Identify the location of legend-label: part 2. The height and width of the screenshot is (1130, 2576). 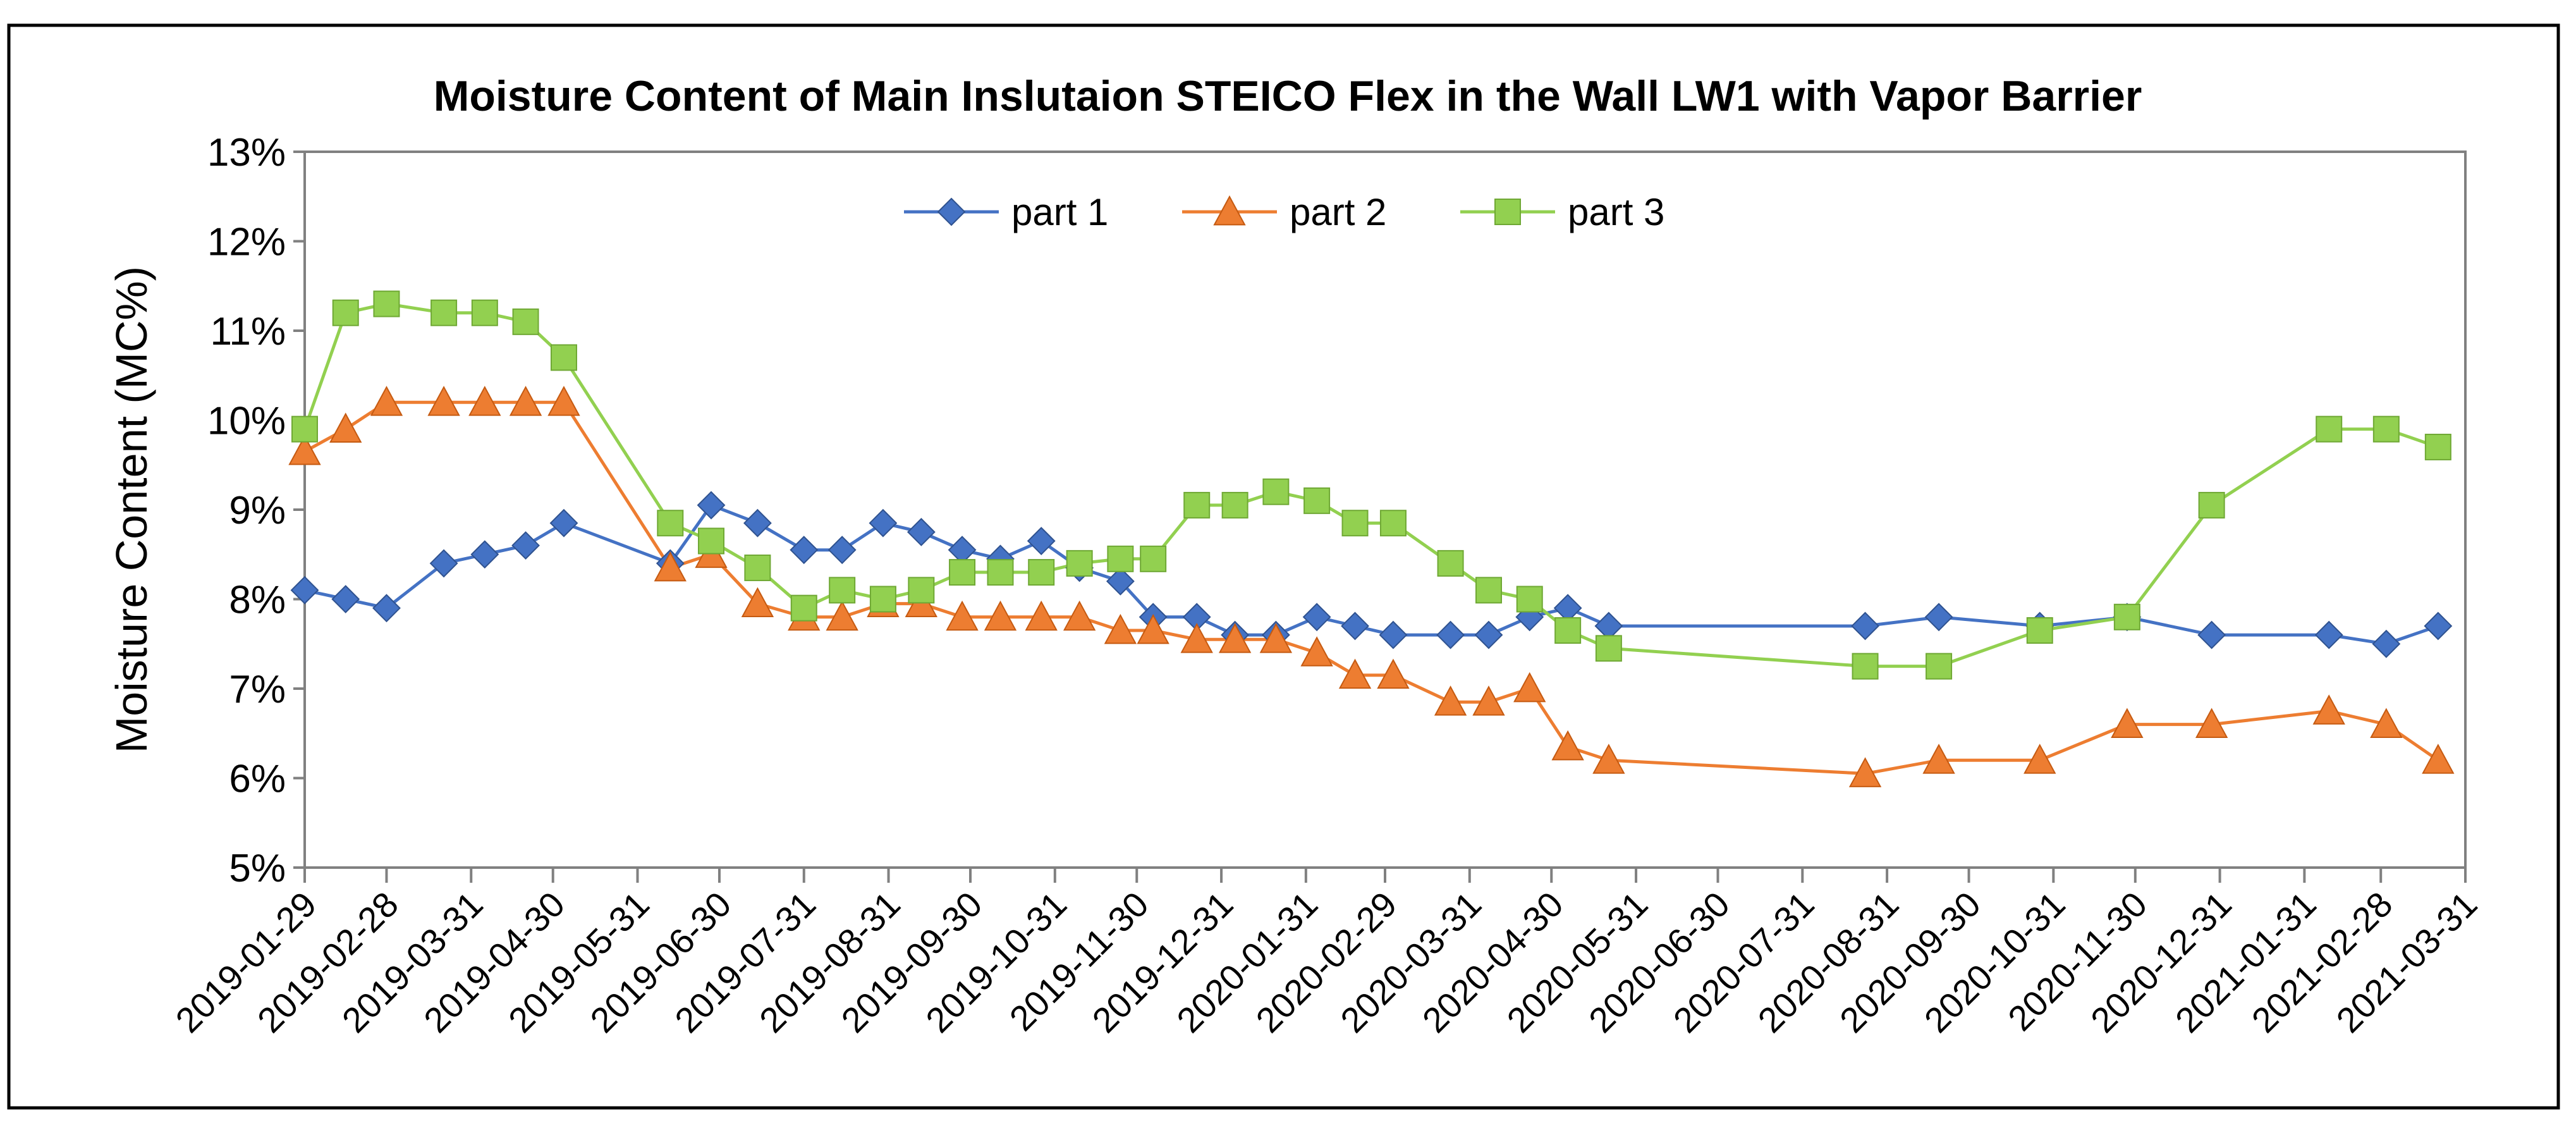
(1338, 212).